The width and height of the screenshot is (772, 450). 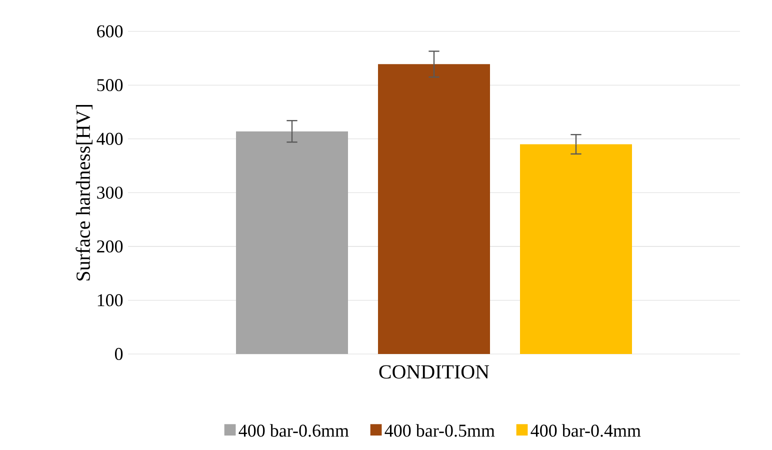 What do you see at coordinates (585, 430) in the screenshot?
I see `legend-label: 400 bar-0.4mm` at bounding box center [585, 430].